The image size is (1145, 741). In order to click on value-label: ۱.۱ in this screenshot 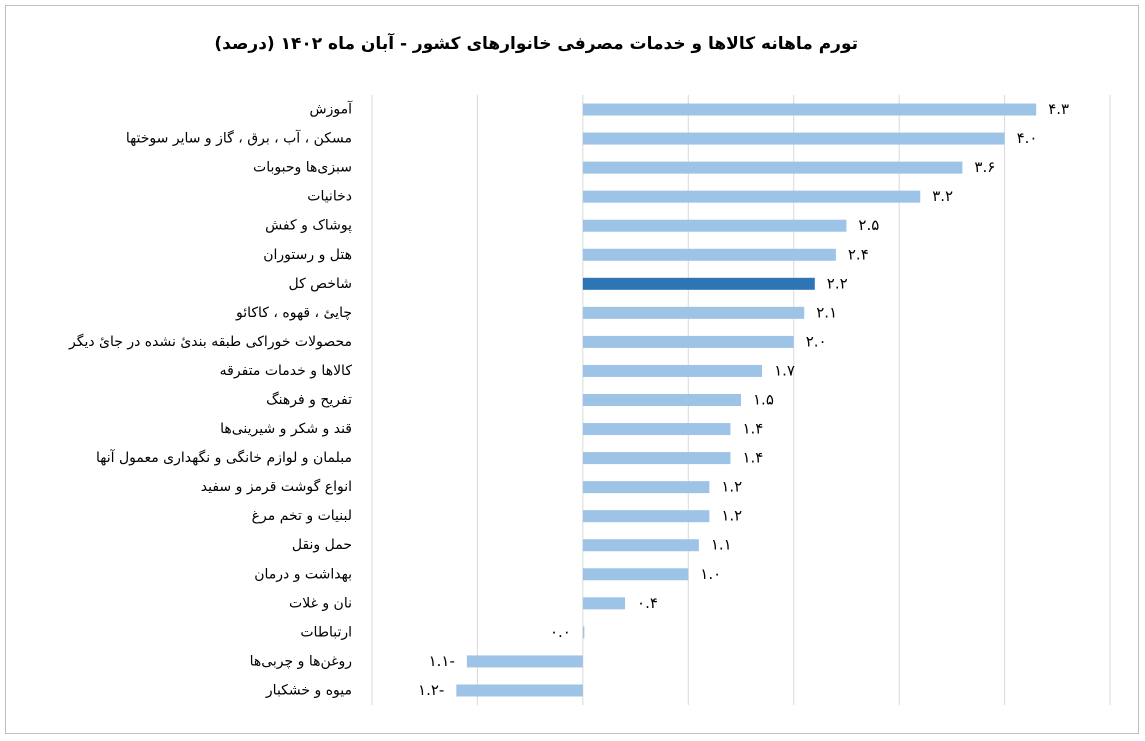, I will do `click(721, 545)`.